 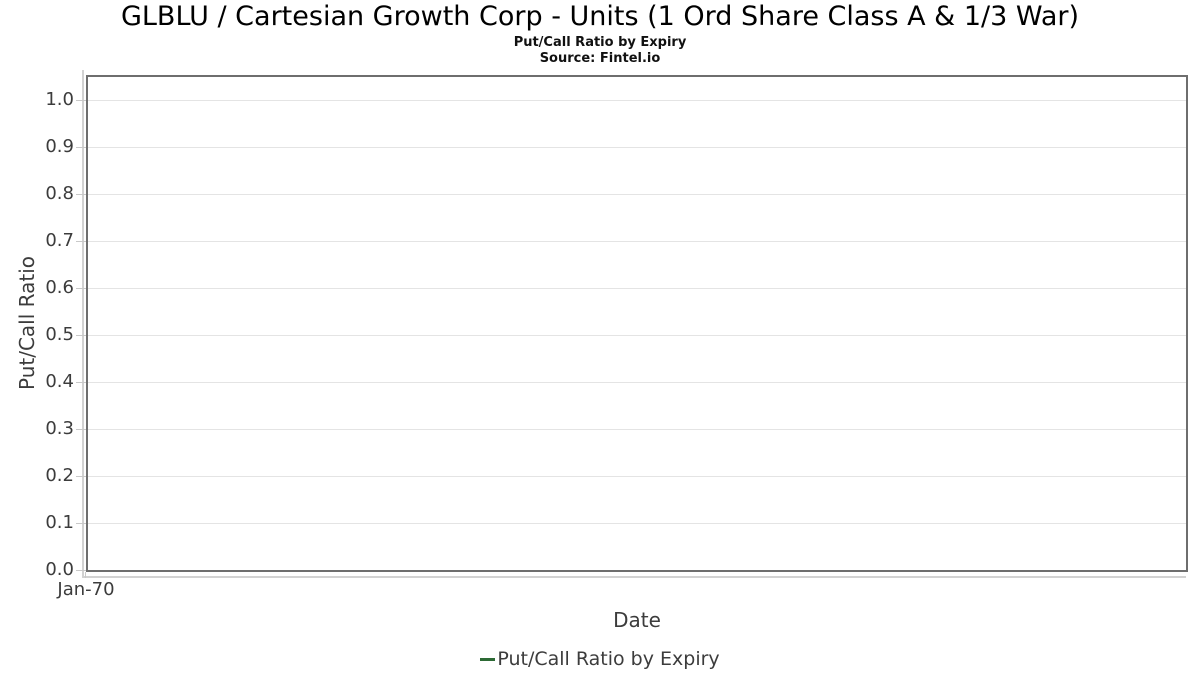 I want to click on y-tick-label: 0.3, so click(x=59, y=429).